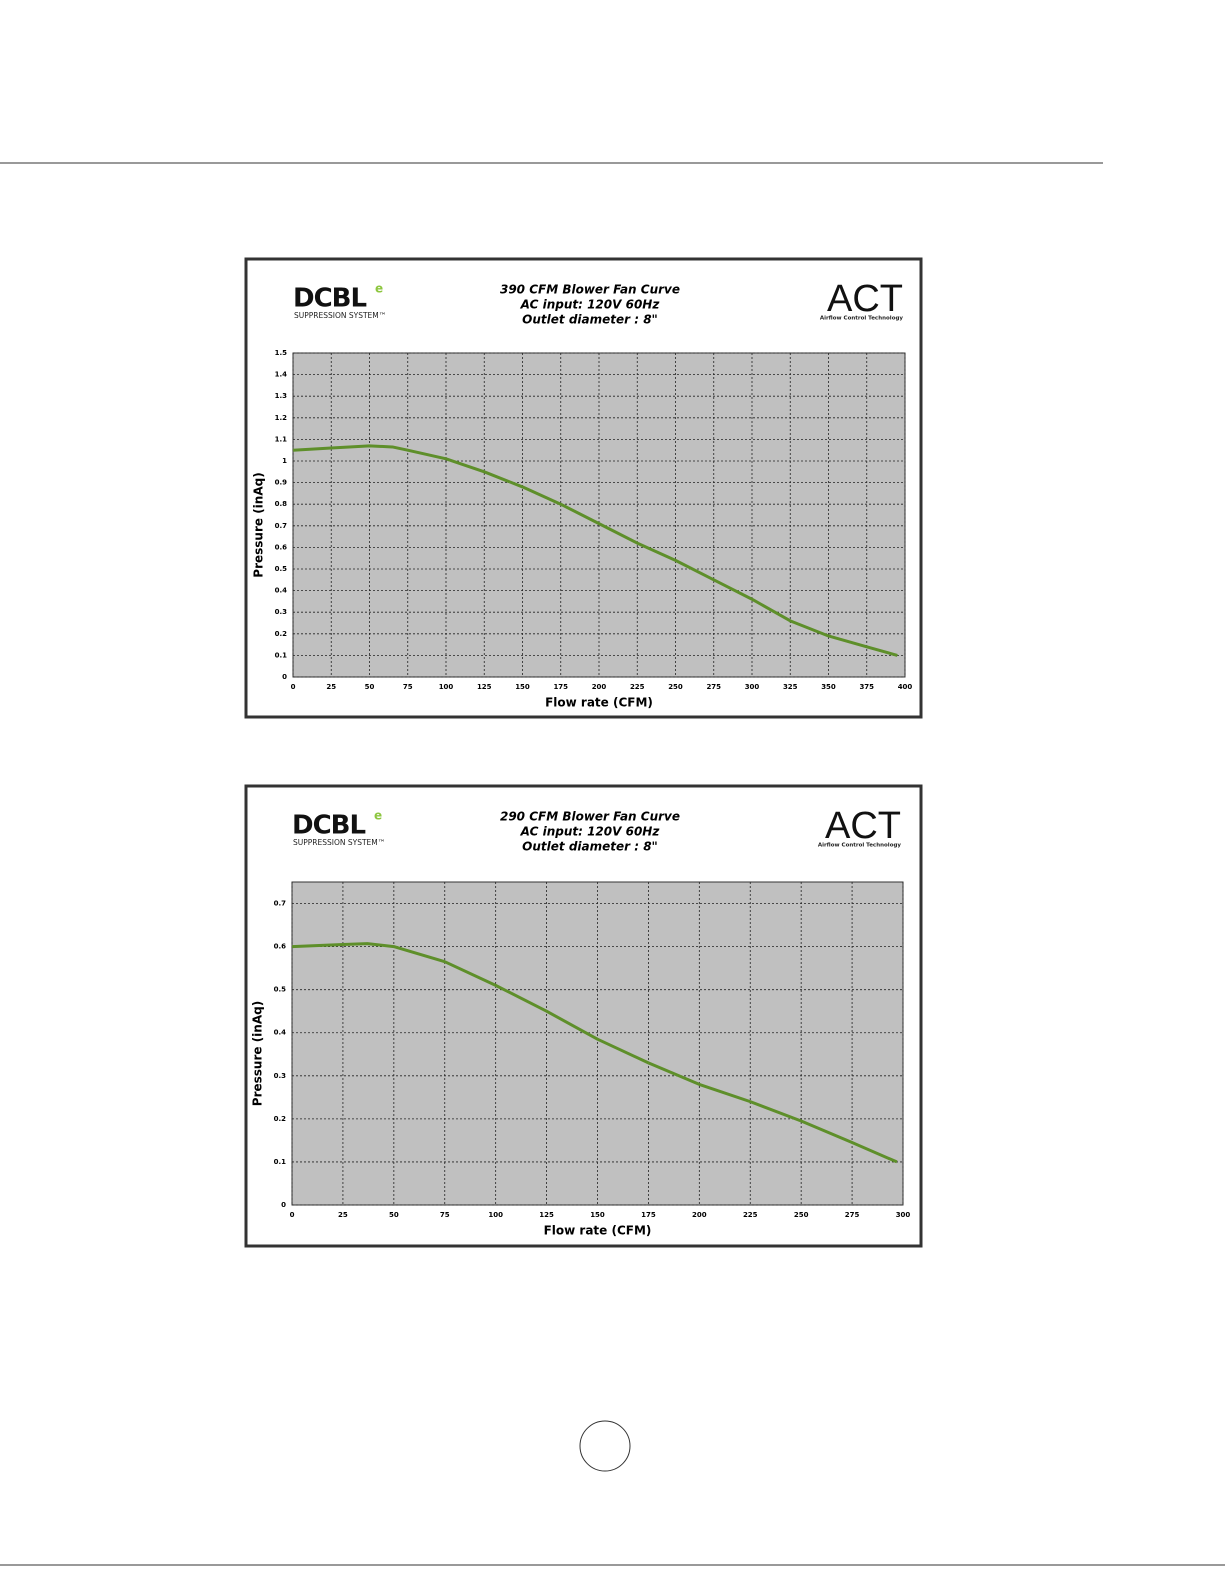 This screenshot has width=1225, height=1585. Describe the element at coordinates (281, 504) in the screenshot. I see `y-tick-label: 0.8` at that location.